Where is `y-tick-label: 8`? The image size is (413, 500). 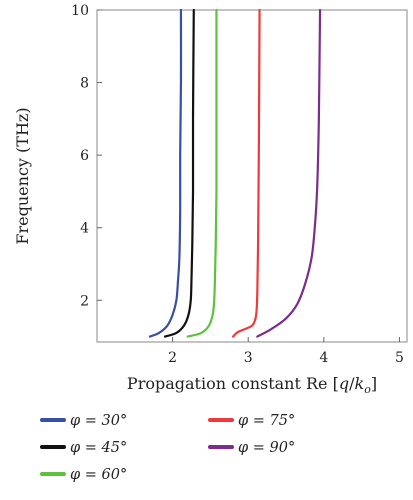 y-tick-label: 8 is located at coordinates (84, 84).